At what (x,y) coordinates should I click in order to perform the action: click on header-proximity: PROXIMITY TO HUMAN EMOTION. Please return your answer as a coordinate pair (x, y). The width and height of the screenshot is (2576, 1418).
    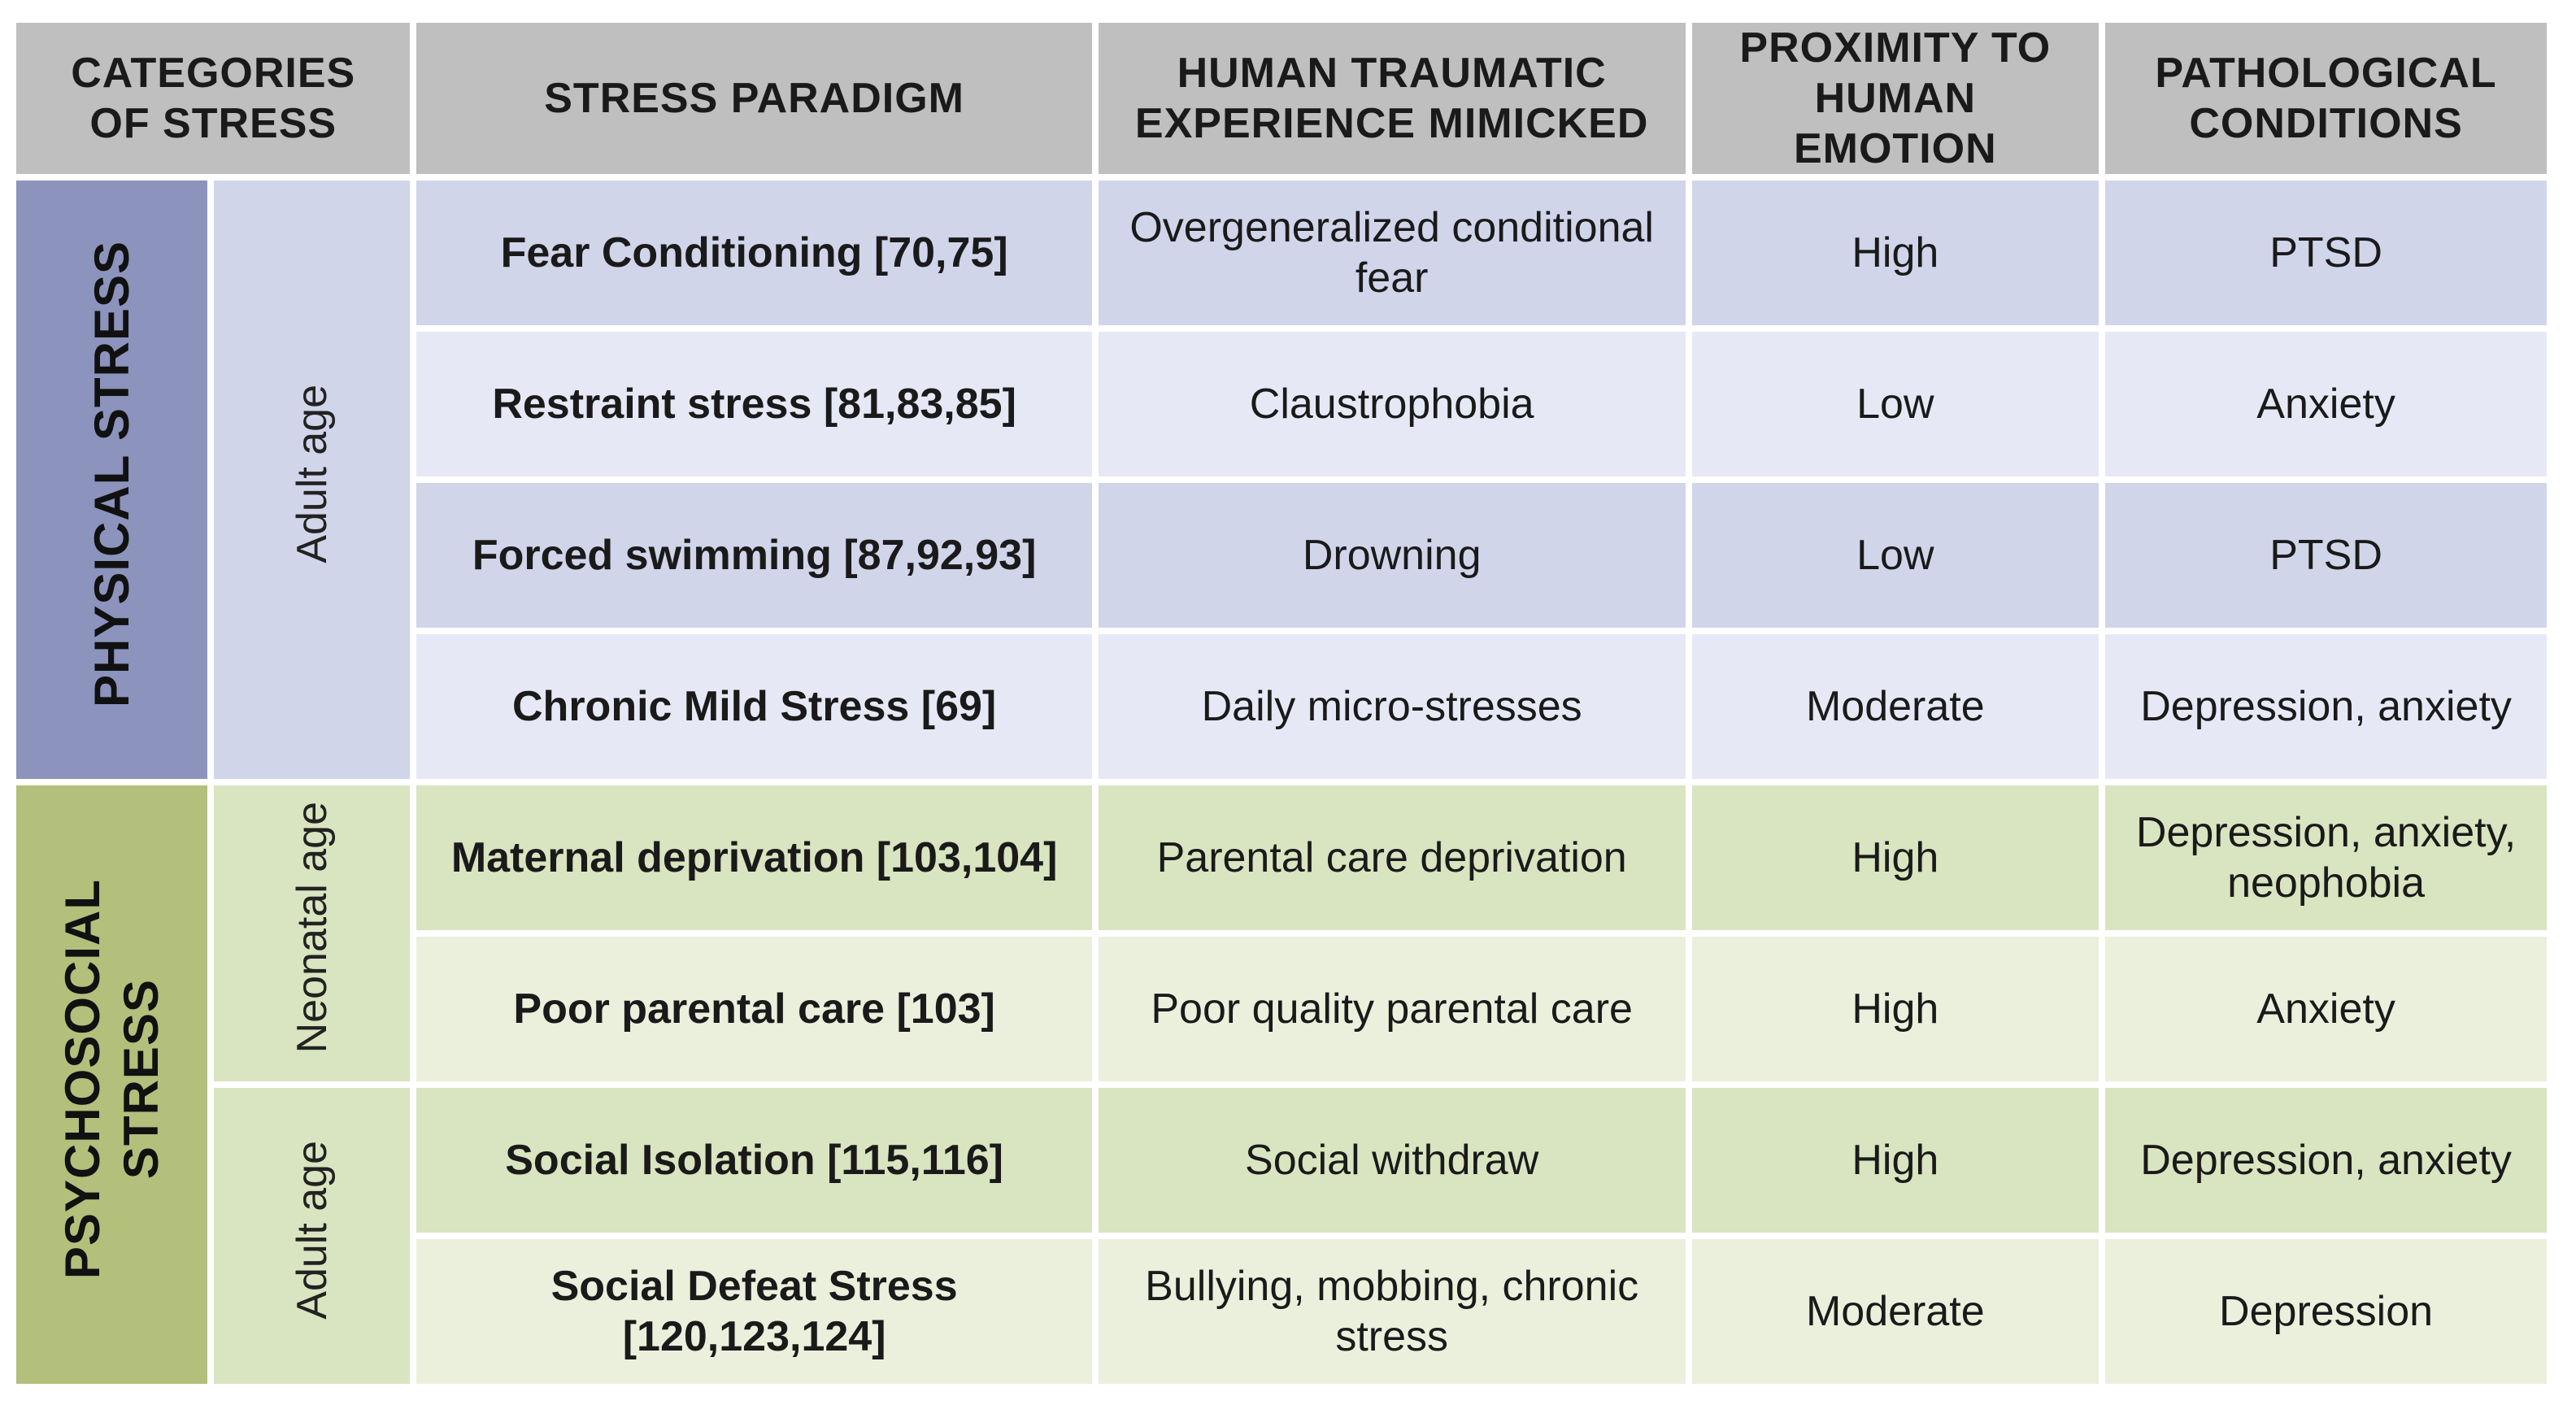
    Looking at the image, I should click on (1896, 98).